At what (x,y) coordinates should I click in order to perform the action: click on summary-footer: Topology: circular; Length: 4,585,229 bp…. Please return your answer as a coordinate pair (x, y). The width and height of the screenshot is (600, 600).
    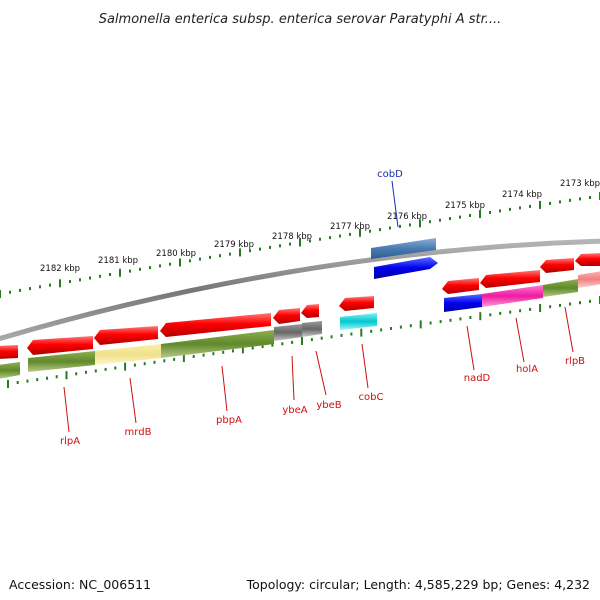
    Looking at the image, I should click on (418, 584).